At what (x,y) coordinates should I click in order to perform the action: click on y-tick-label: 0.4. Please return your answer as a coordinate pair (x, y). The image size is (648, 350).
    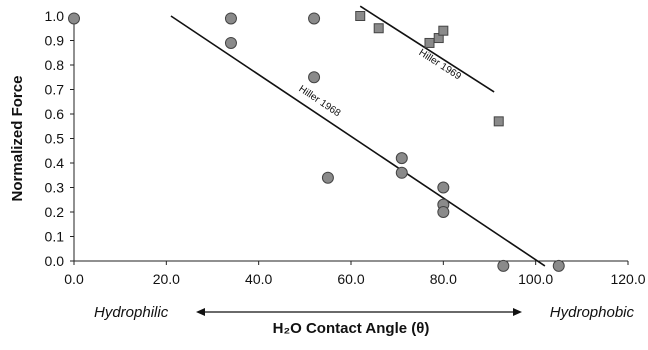
    Looking at the image, I should click on (55, 163).